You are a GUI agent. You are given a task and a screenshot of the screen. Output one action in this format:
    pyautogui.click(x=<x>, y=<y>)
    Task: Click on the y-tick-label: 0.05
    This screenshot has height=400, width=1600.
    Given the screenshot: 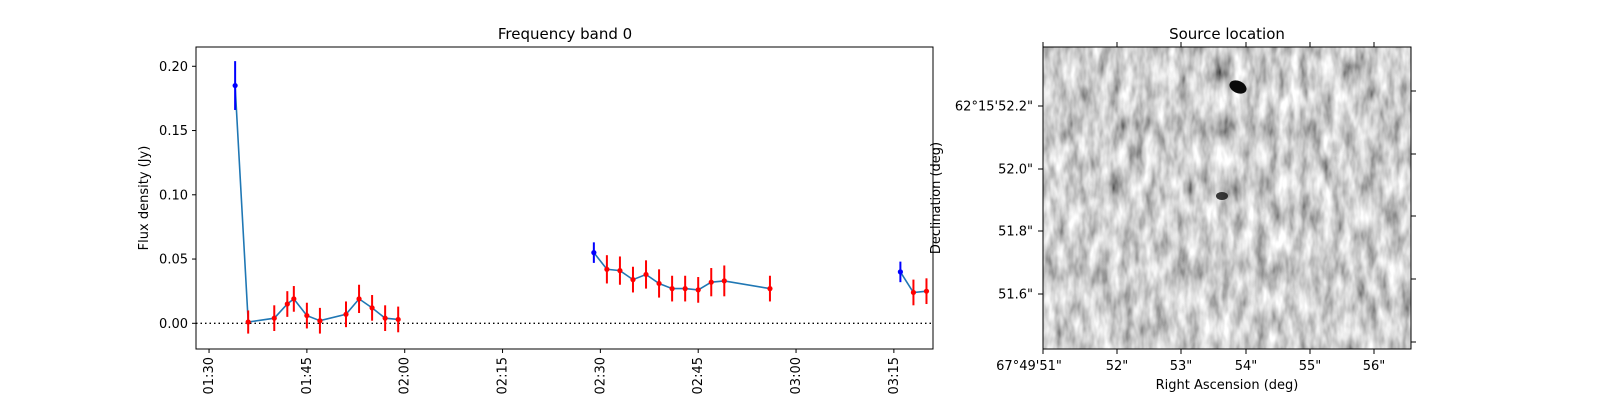 What is the action you would take?
    pyautogui.click(x=173, y=260)
    